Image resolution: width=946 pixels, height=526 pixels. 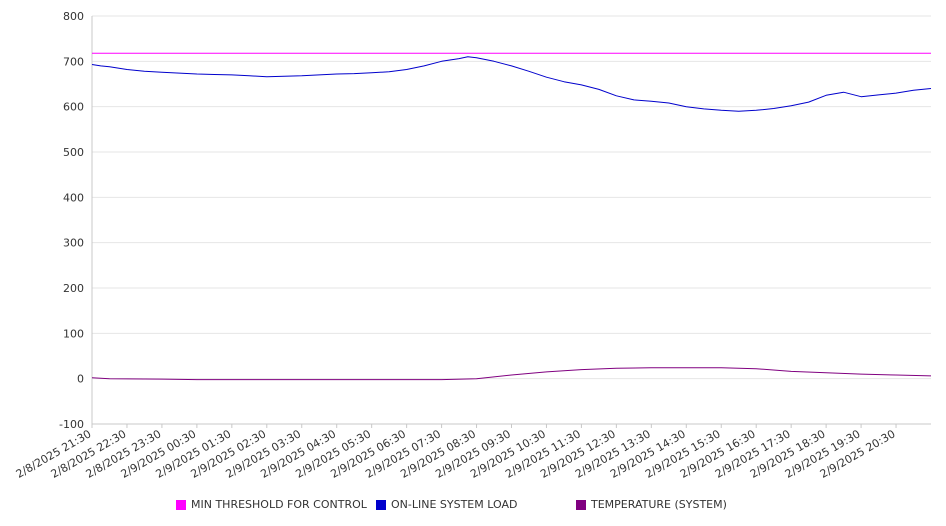 What do you see at coordinates (73, 152) in the screenshot?
I see `y-tick-label: 500` at bounding box center [73, 152].